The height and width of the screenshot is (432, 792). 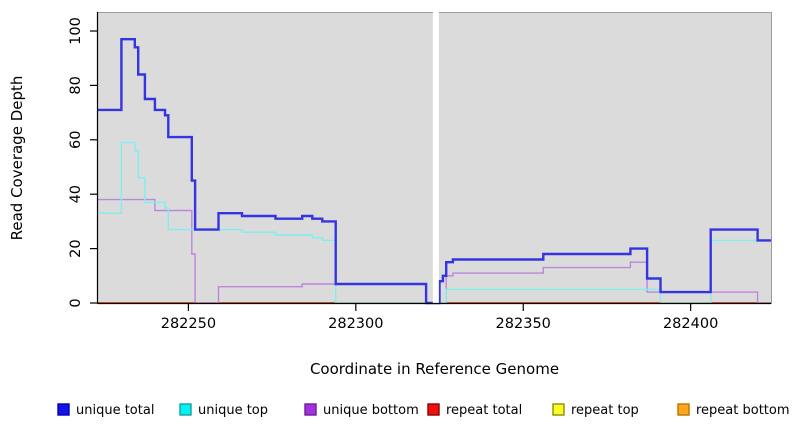 What do you see at coordinates (188, 324) in the screenshot?
I see `x-tick-label: 282250` at bounding box center [188, 324].